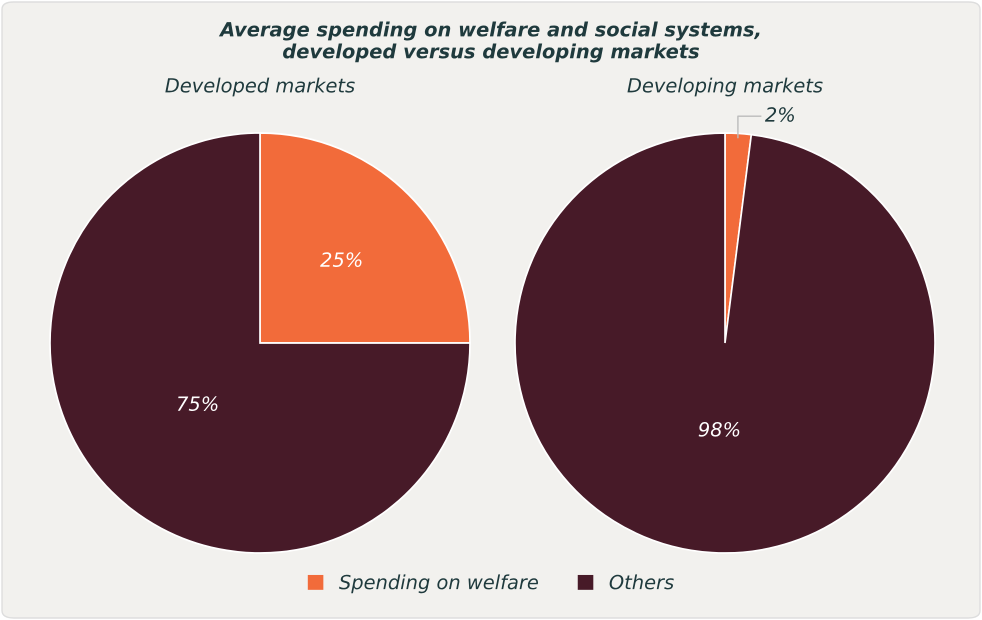 The height and width of the screenshot is (620, 982). I want to click on chart-subtitle: Developed markets, so click(260, 87).